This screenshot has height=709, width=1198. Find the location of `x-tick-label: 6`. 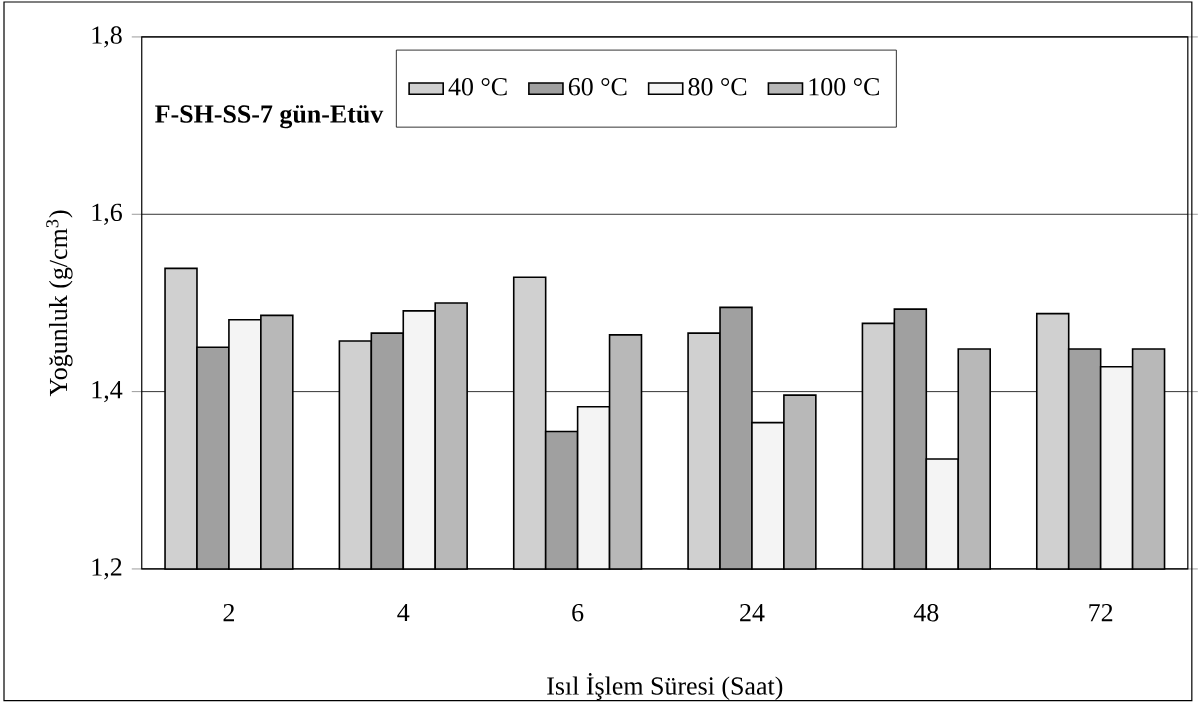

x-tick-label: 6 is located at coordinates (578, 613).